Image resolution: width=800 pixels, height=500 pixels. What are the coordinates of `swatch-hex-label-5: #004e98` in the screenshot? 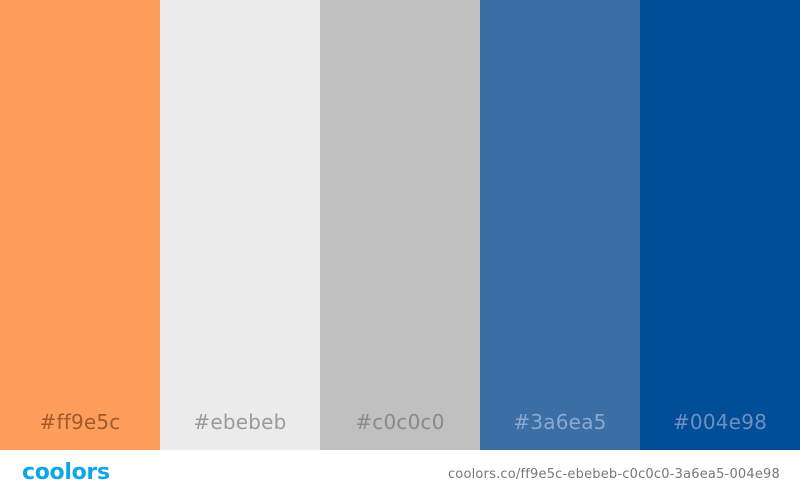 It's located at (720, 422).